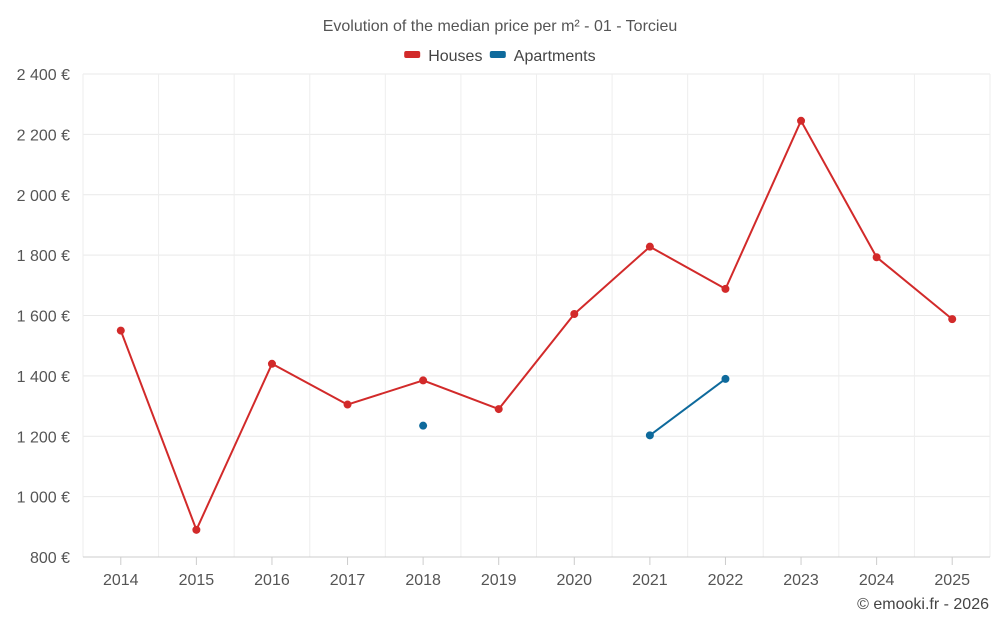  What do you see at coordinates (952, 580) in the screenshot?
I see `x-tick-label: 2025` at bounding box center [952, 580].